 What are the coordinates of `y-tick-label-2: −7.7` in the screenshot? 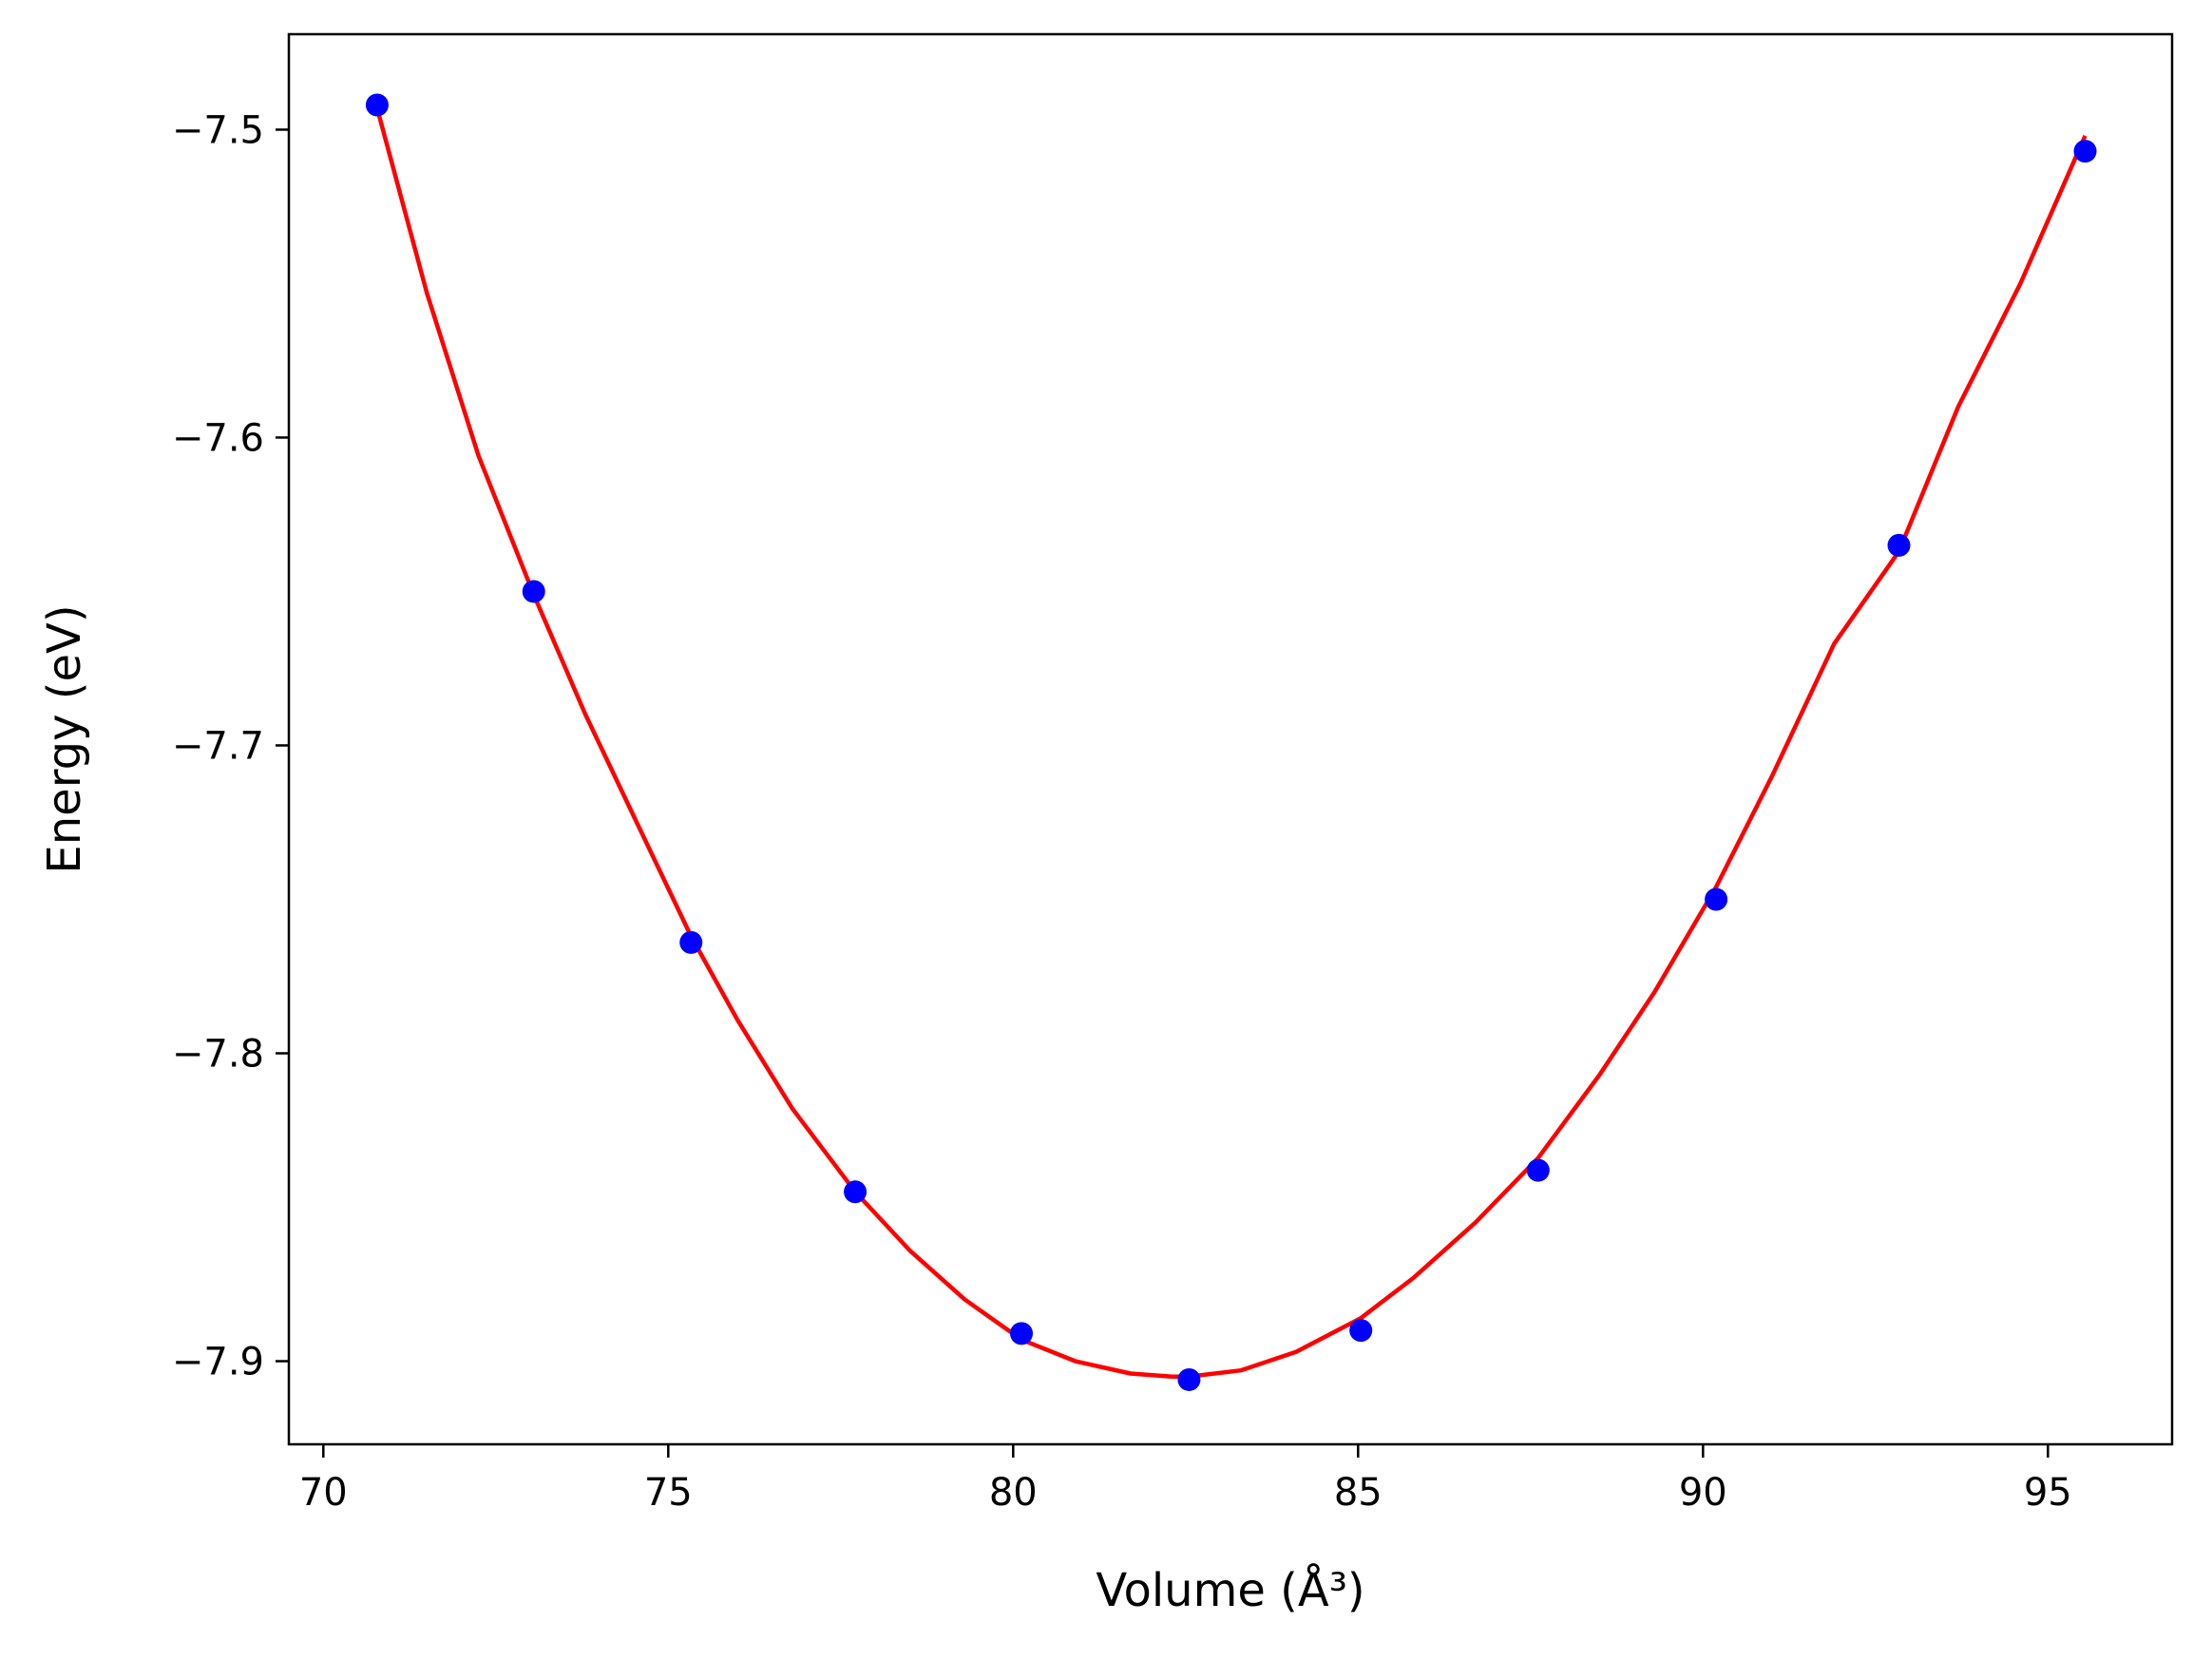 It's located at (218, 746).